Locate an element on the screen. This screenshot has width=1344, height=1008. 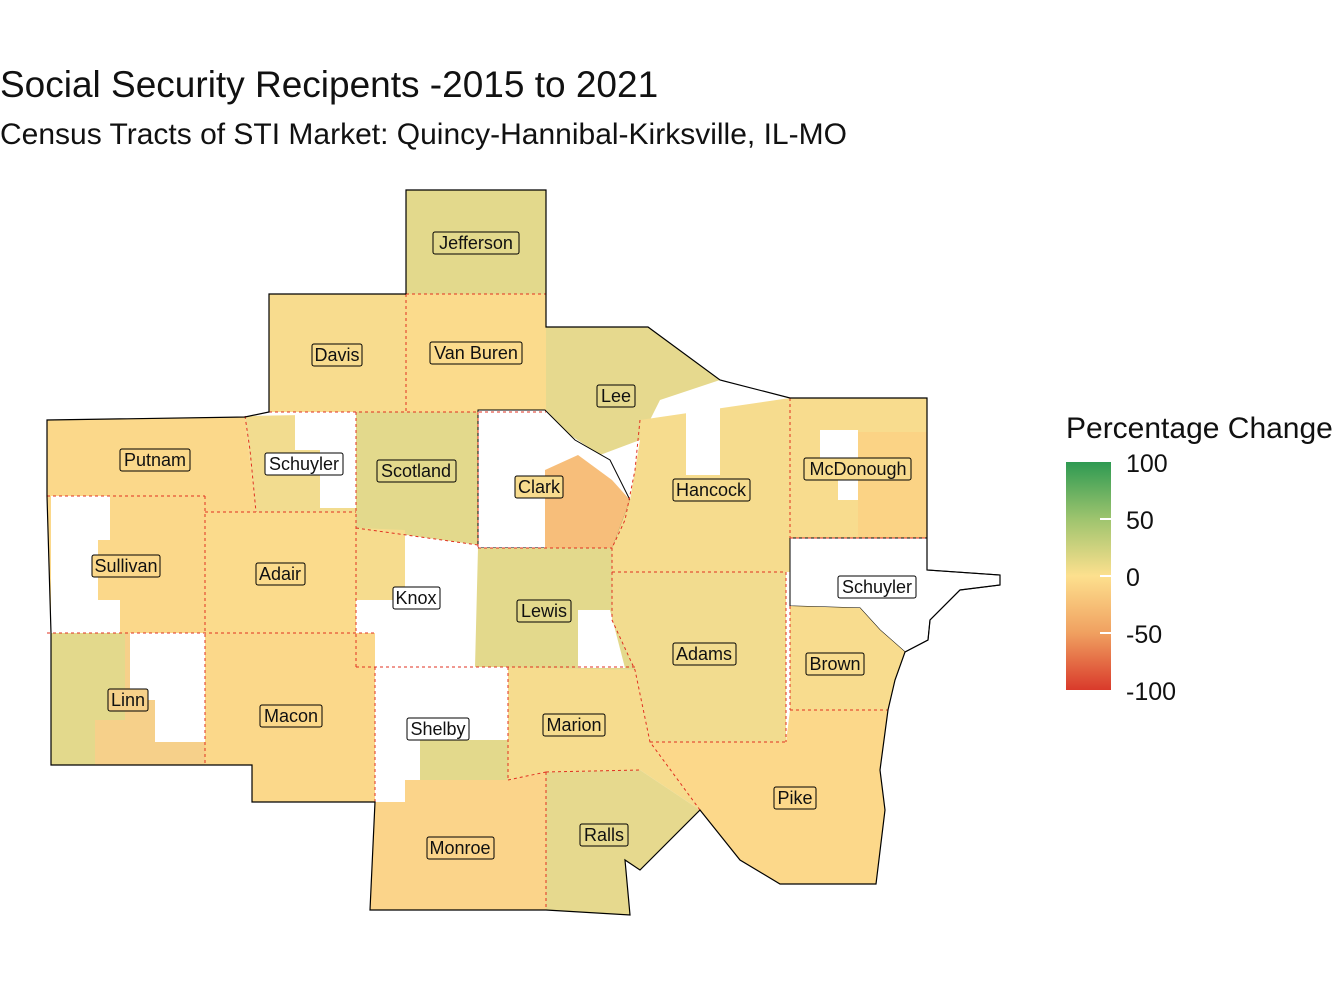
label-brown-text: Brown is located at coordinates (834, 664).